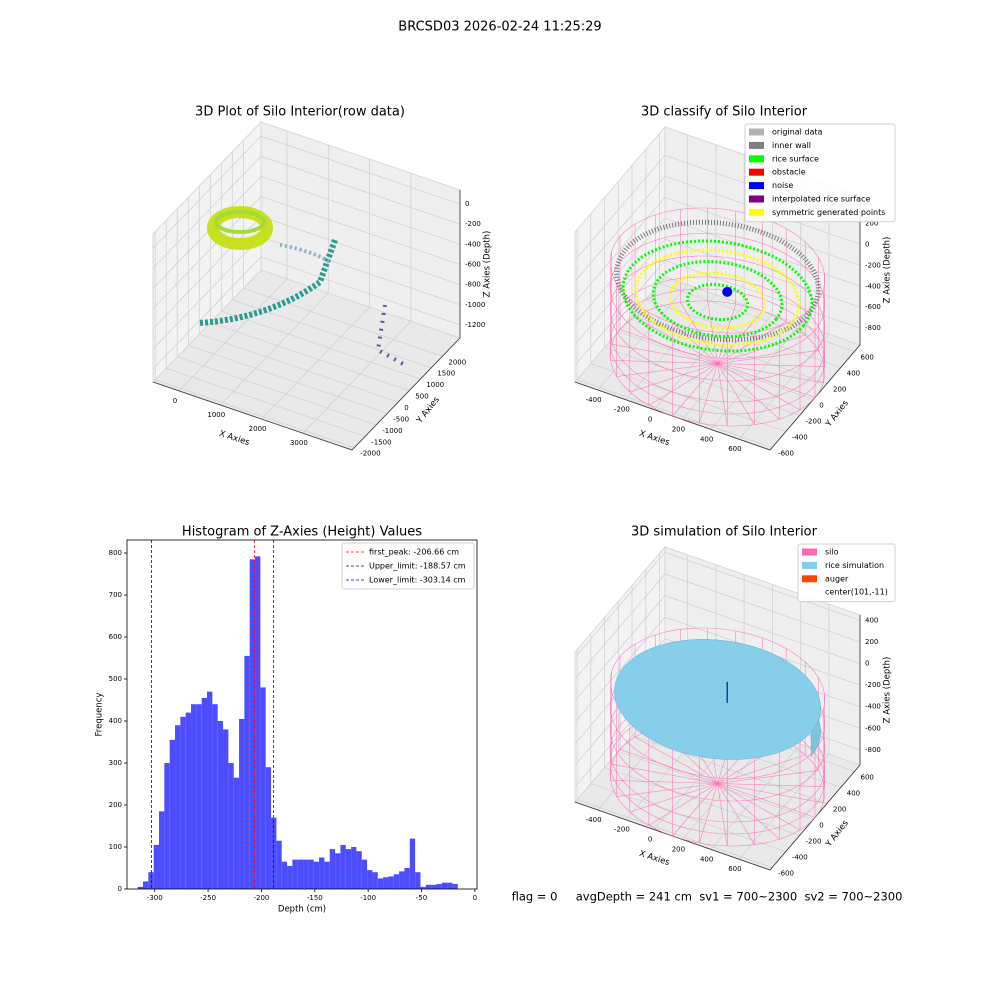 Image resolution: width=1000 pixels, height=1000 pixels. Describe the element at coordinates (381, 442) in the screenshot. I see `y-tick-label: -1500` at that location.